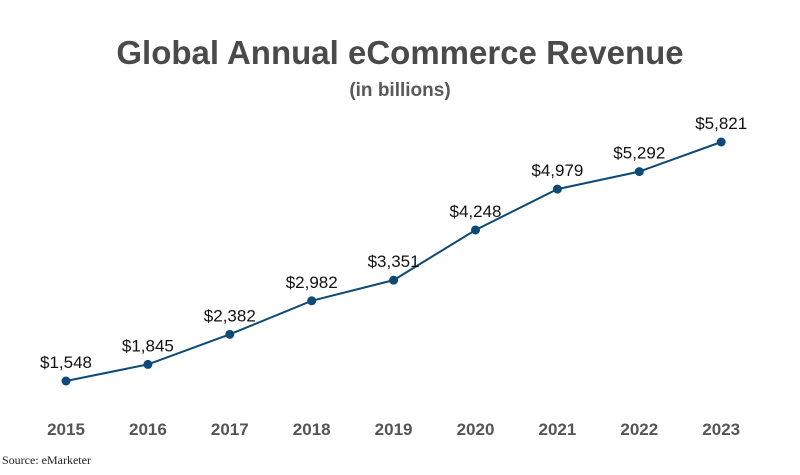 The height and width of the screenshot is (475, 800). Describe the element at coordinates (230, 334) in the screenshot. I see `data-point-2017` at that location.